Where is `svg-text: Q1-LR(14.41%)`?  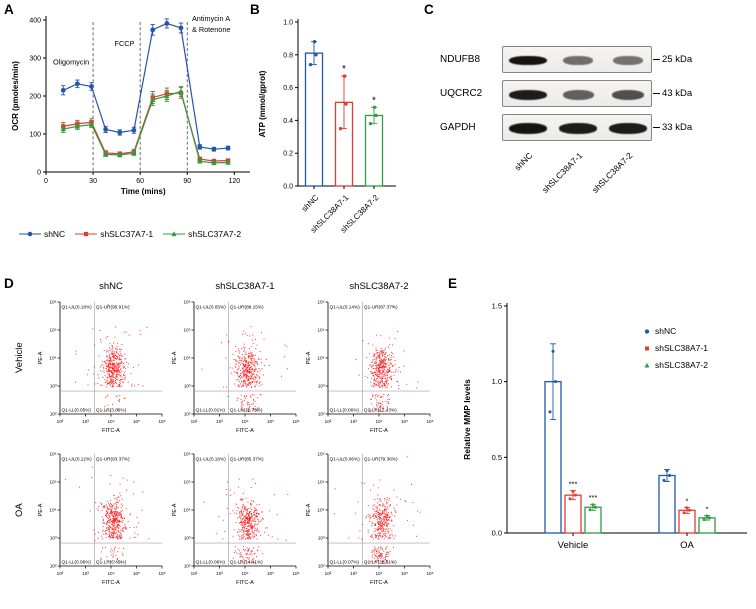
svg-text: Q1-LR(14.41%) is located at coordinates (246, 562).